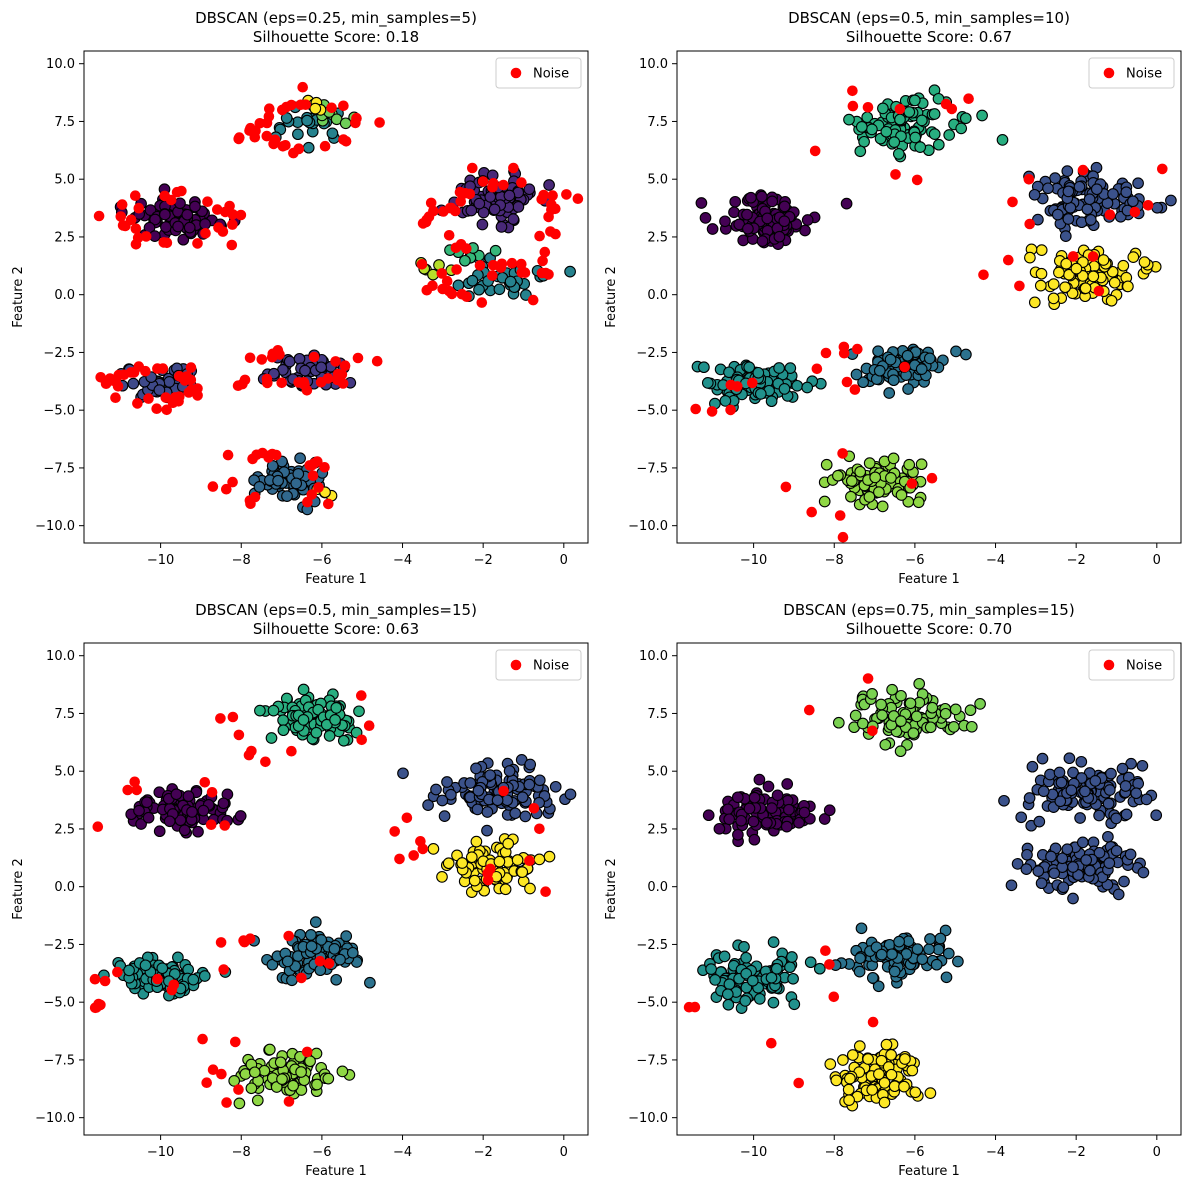 The height and width of the screenshot is (1190, 1189). I want to click on y-tick-label: 2.5, so click(64, 237).